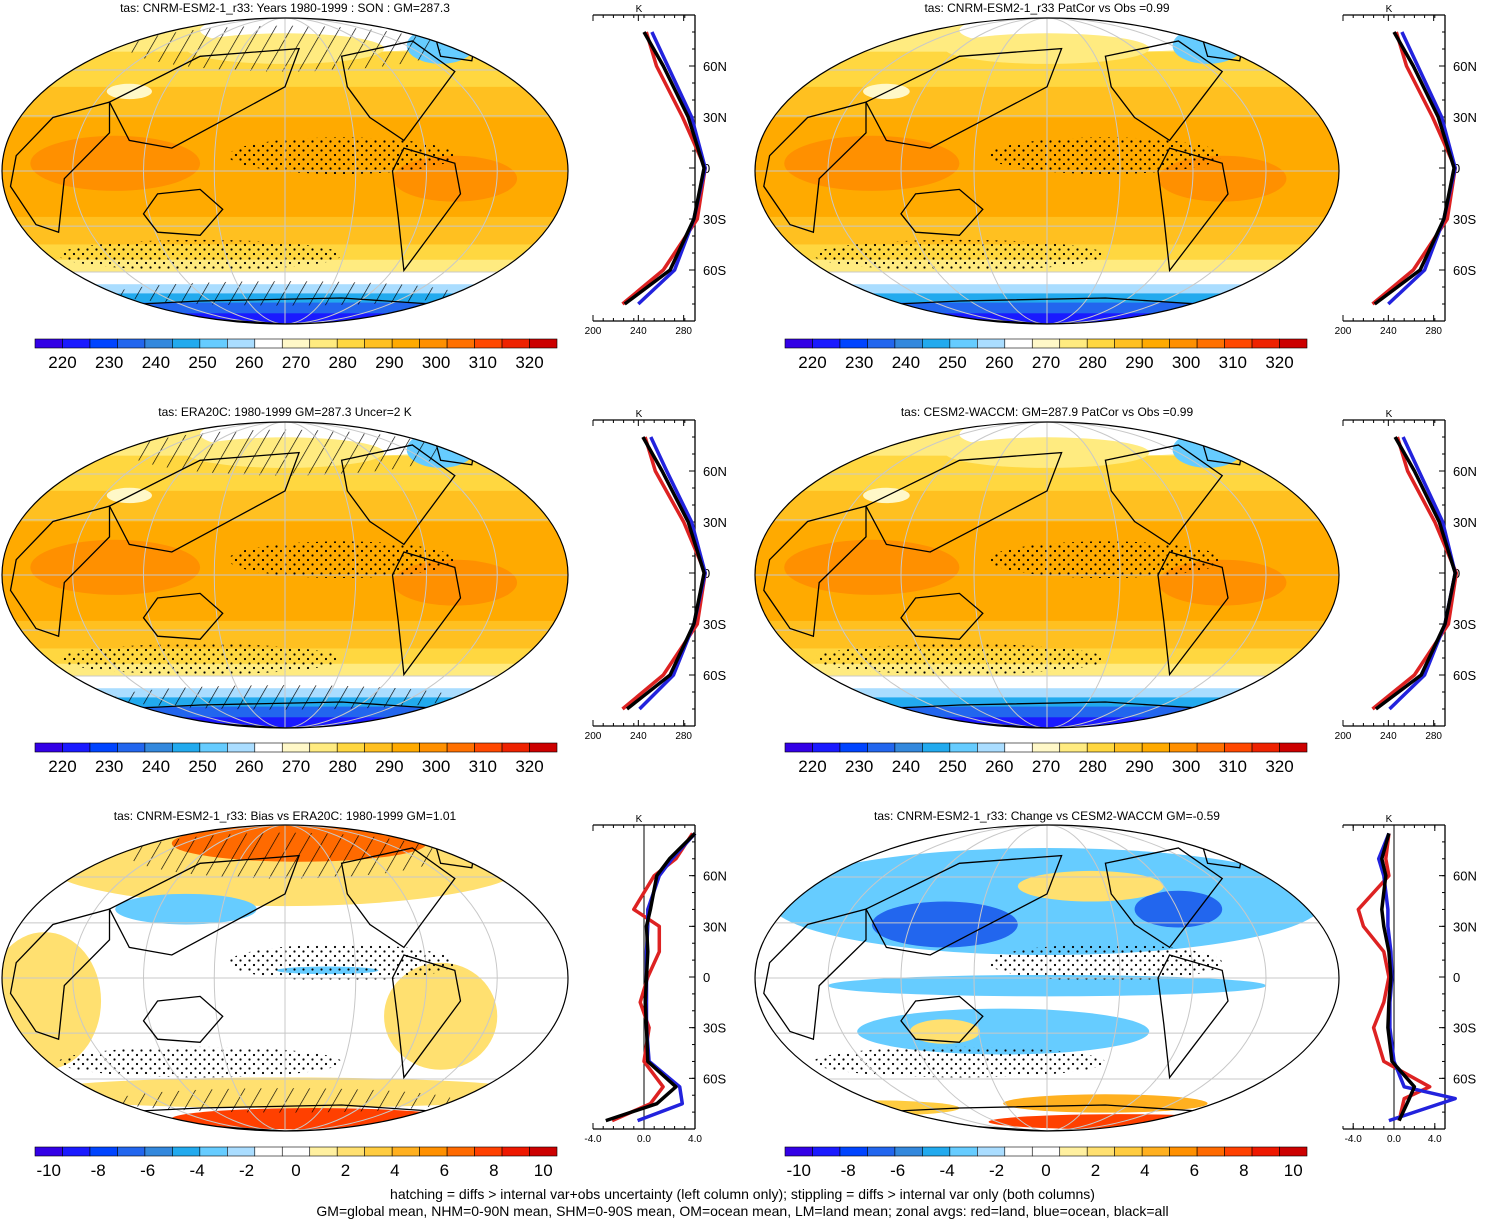  What do you see at coordinates (109, 362) in the screenshot?
I see `colorbar-label: 230` at bounding box center [109, 362].